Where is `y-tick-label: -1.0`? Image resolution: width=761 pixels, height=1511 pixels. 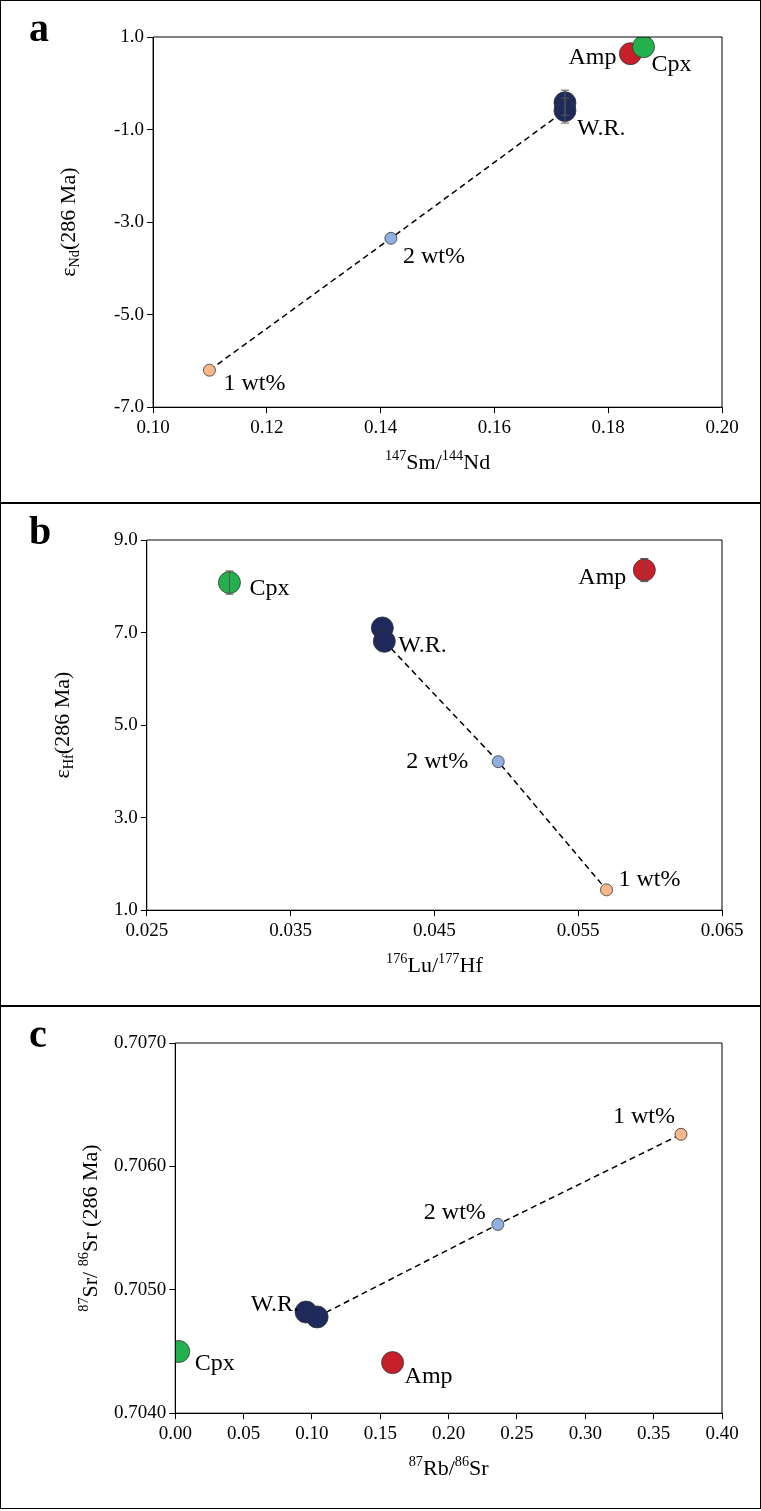
y-tick-label: -1.0 is located at coordinates (129, 128).